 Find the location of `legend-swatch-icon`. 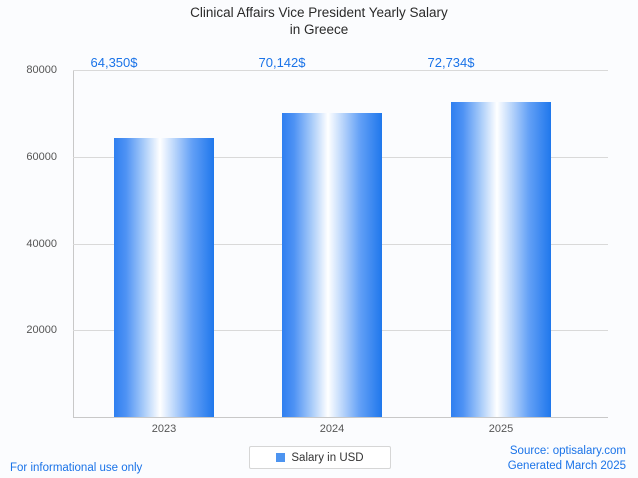

legend-swatch-icon is located at coordinates (281, 457).